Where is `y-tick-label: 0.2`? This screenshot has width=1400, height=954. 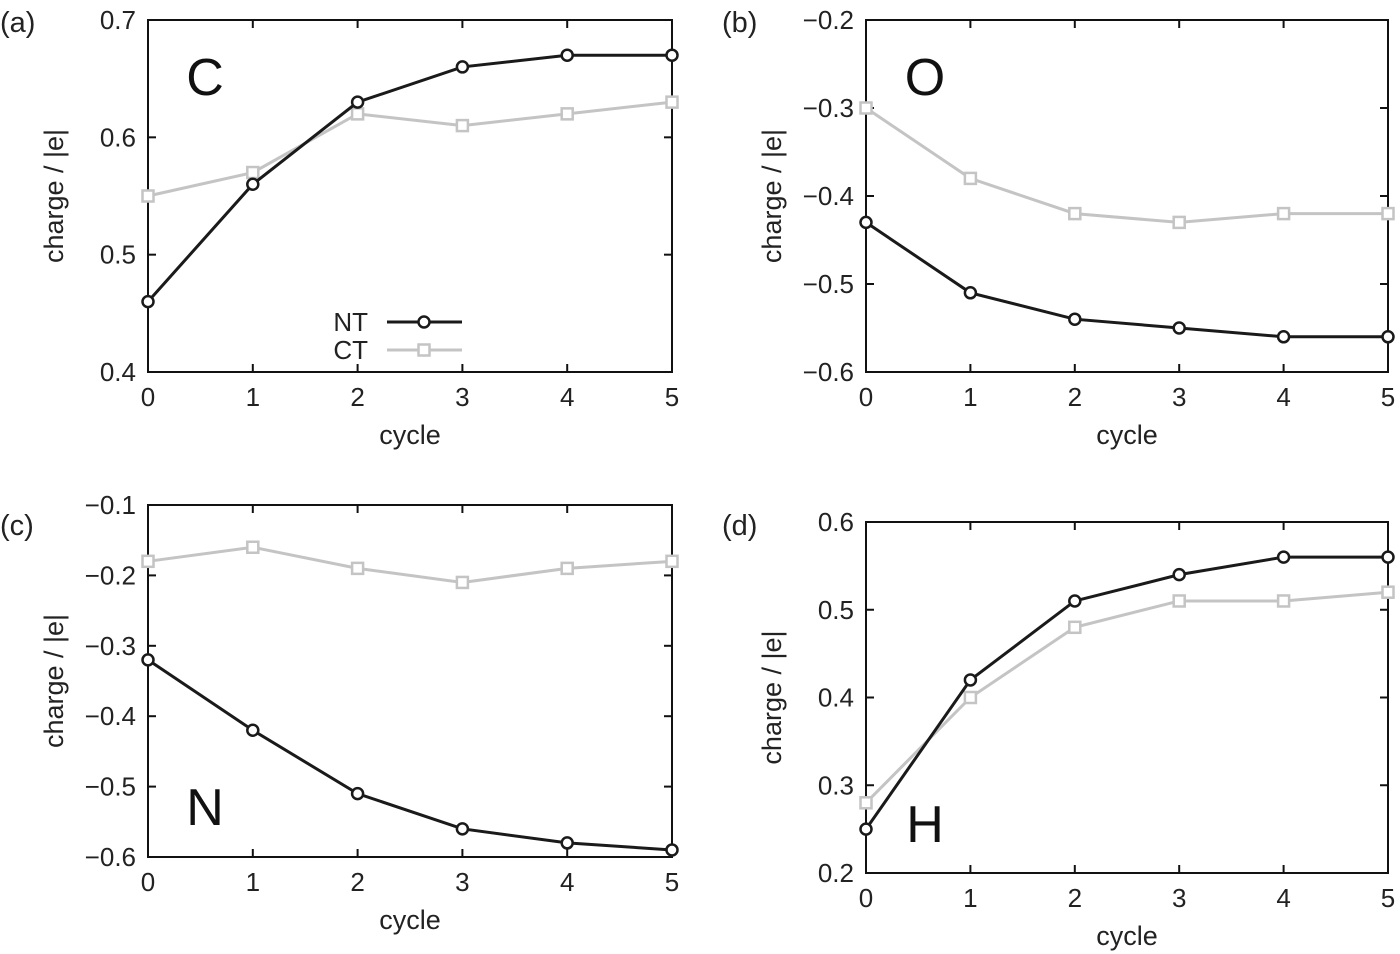
y-tick-label: 0.2 is located at coordinates (836, 873).